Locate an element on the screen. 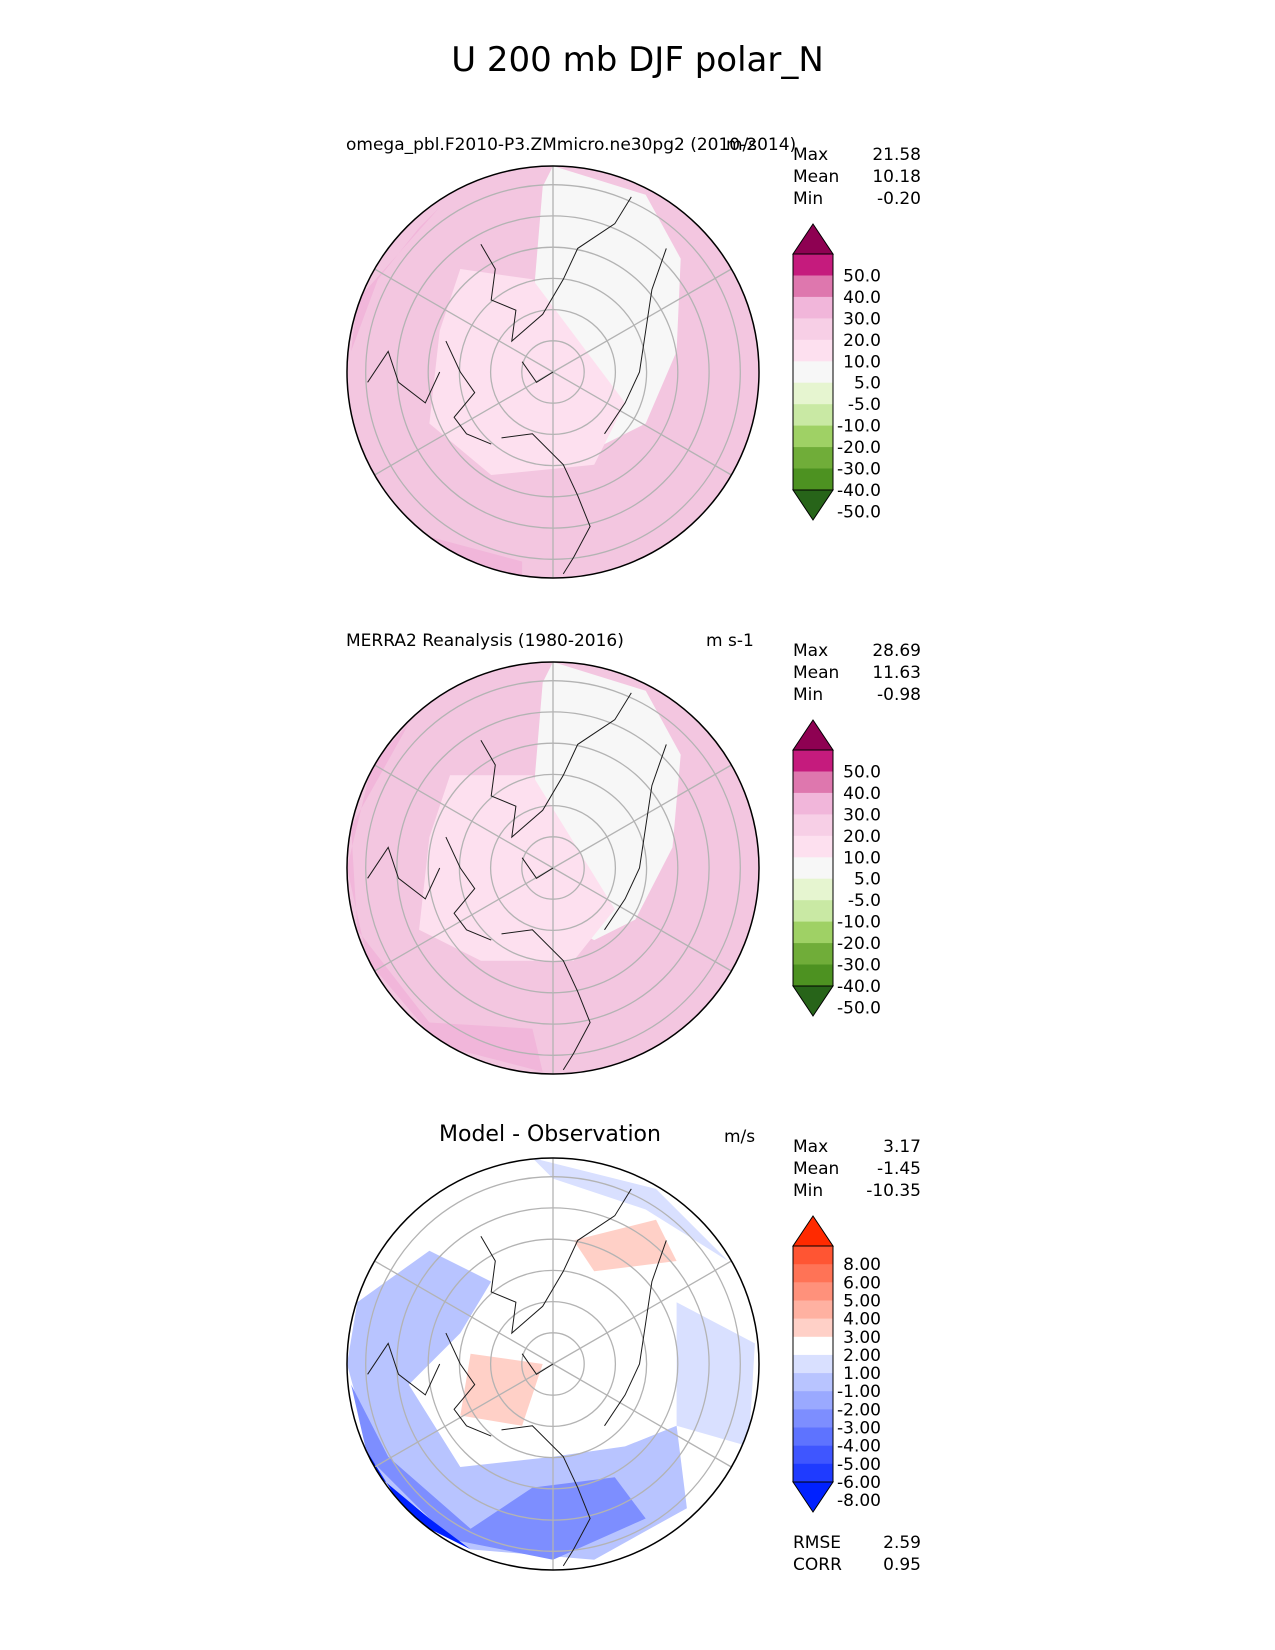 The height and width of the screenshot is (1650, 1275). panel1-map-field is located at coordinates (553, 372).